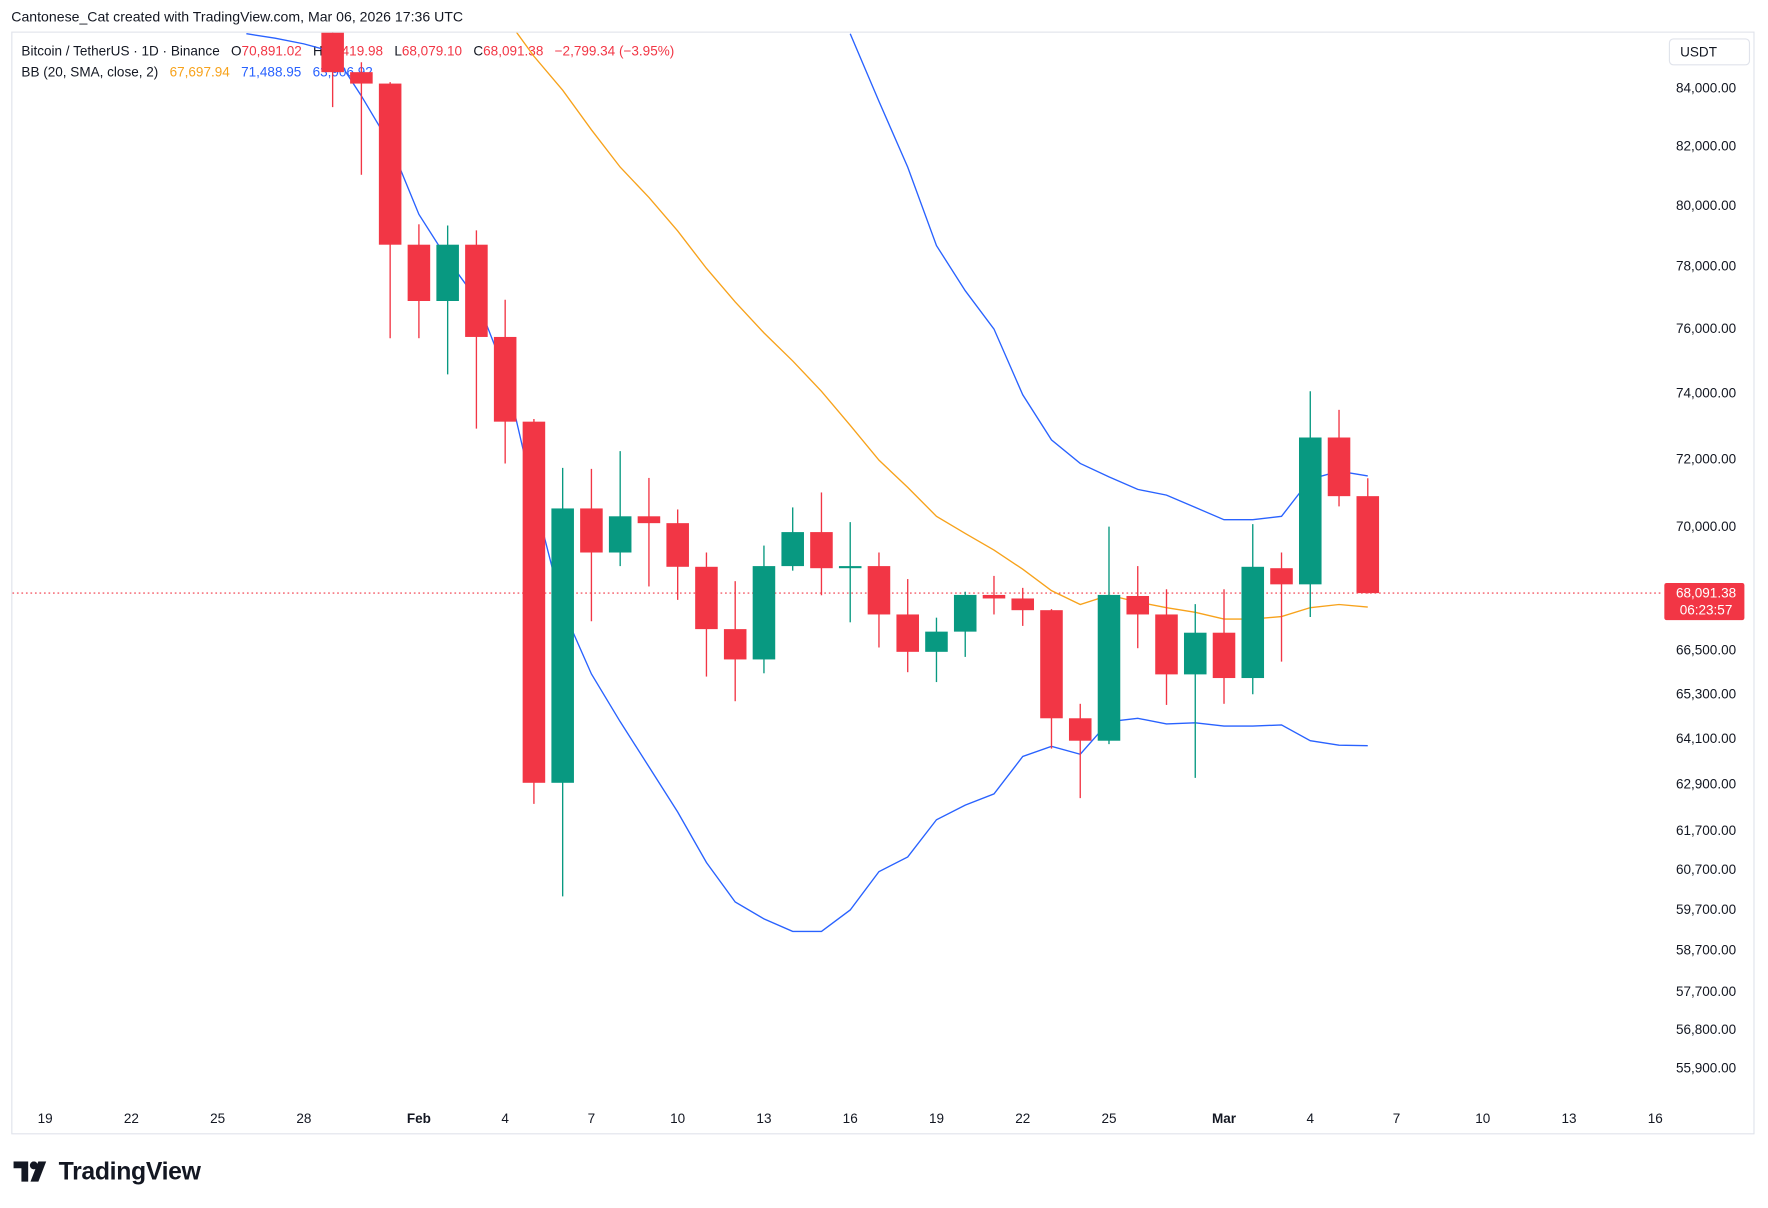 The width and height of the screenshot is (1768, 1208). Describe the element at coordinates (1706, 458) in the screenshot. I see `y-tick-label: 72,000.00` at that location.